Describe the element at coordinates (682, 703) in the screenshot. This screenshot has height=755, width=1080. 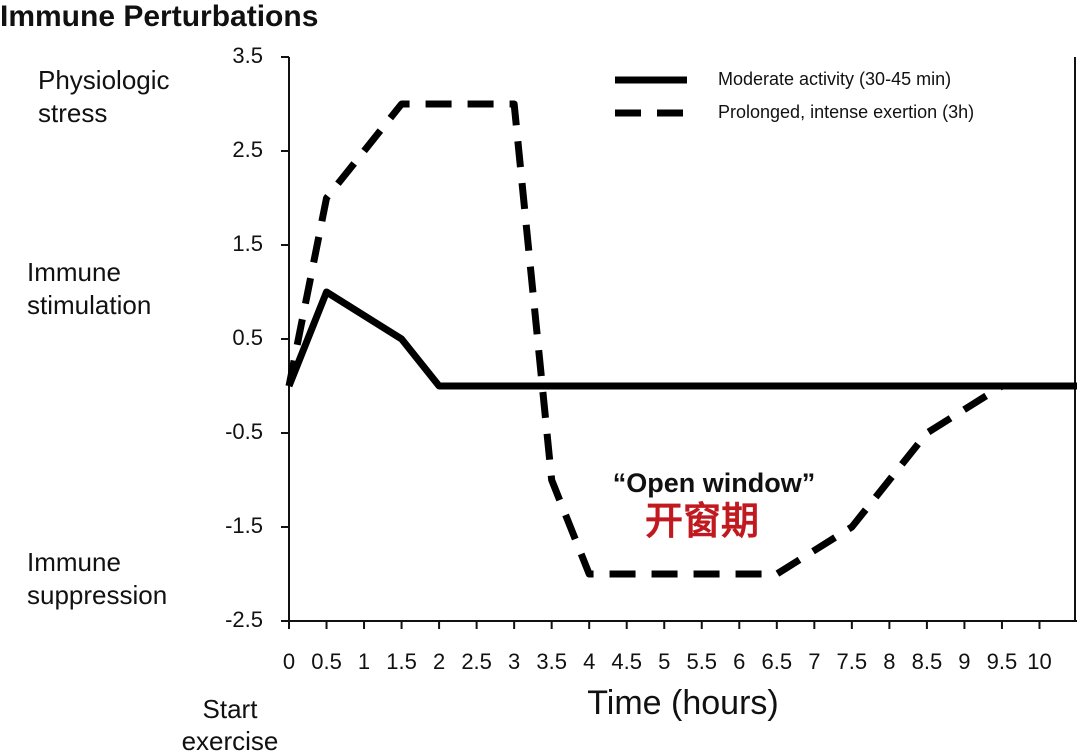
I see `x-axis-label: Time (hours)` at that location.